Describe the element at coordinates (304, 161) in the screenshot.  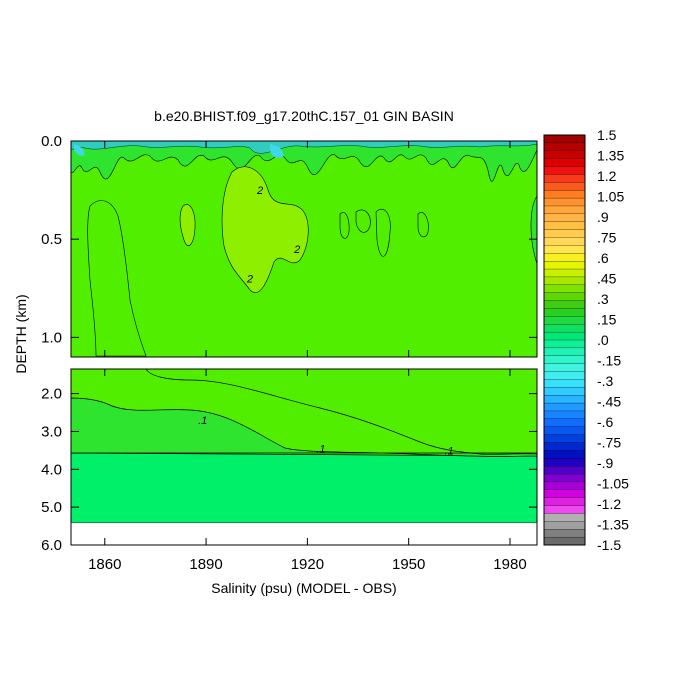
I see `upper-surface-band` at that location.